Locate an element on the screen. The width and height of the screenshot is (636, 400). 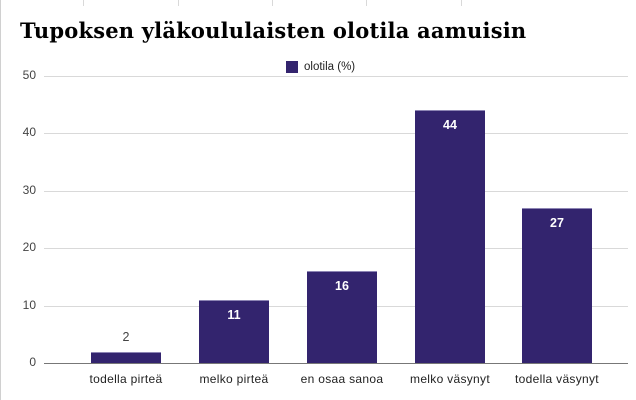
bar-data-label: 44 is located at coordinates (450, 125).